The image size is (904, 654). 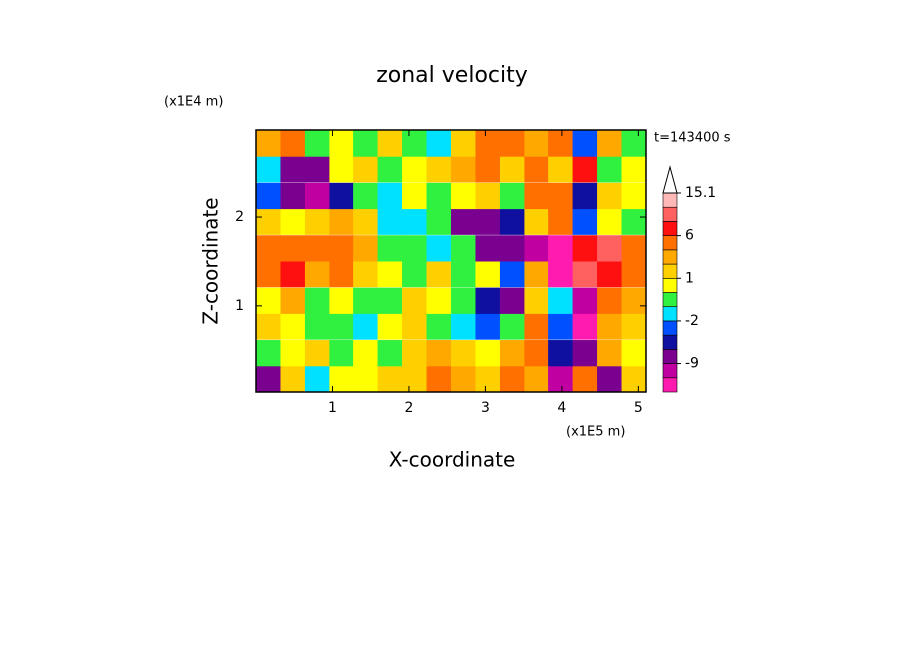 What do you see at coordinates (452, 75) in the screenshot?
I see `chart-title: zonal velocity` at bounding box center [452, 75].